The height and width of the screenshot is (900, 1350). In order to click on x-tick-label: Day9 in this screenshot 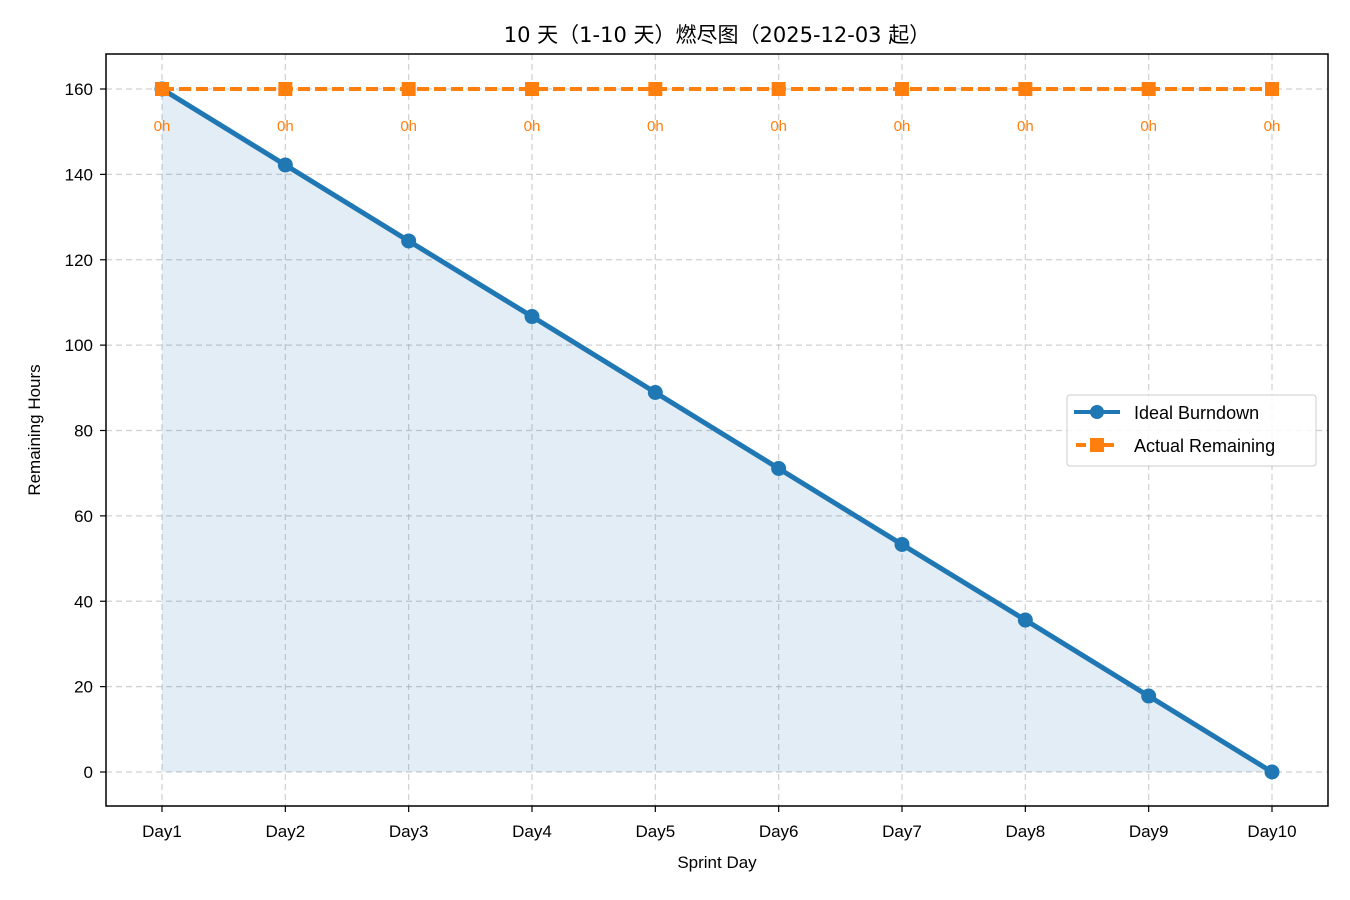, I will do `click(1149, 831)`.